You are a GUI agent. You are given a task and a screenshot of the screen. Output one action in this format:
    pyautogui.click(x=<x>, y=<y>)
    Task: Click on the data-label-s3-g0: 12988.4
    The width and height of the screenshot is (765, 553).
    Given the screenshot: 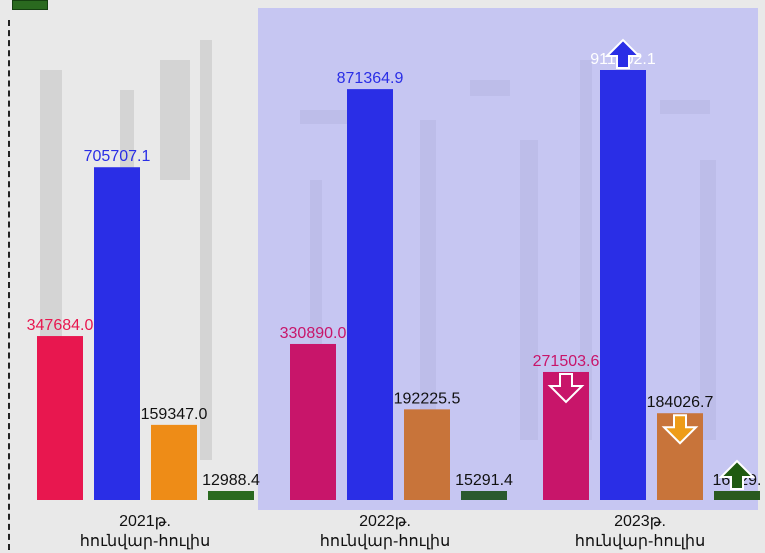 What is the action you would take?
    pyautogui.click(x=231, y=480)
    